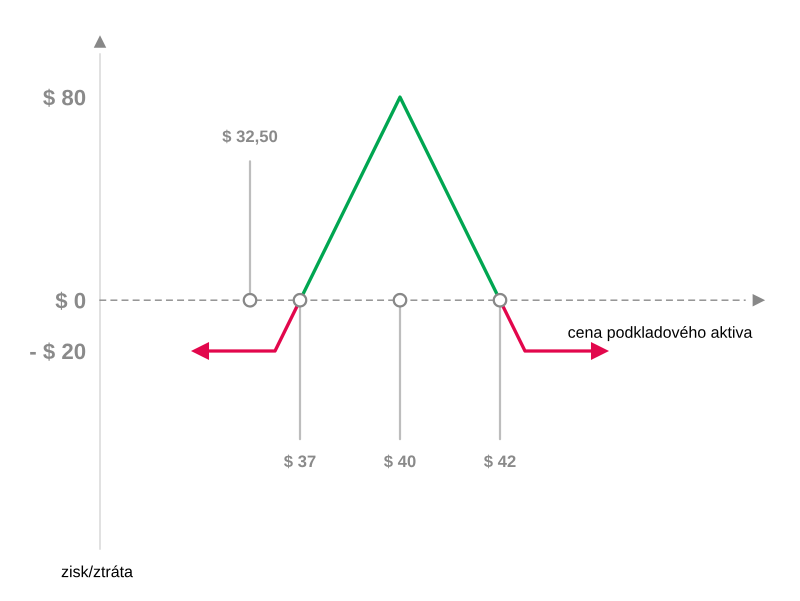 The height and width of the screenshot is (601, 800). I want to click on y-tick-label: - $ 20, so click(58, 351).